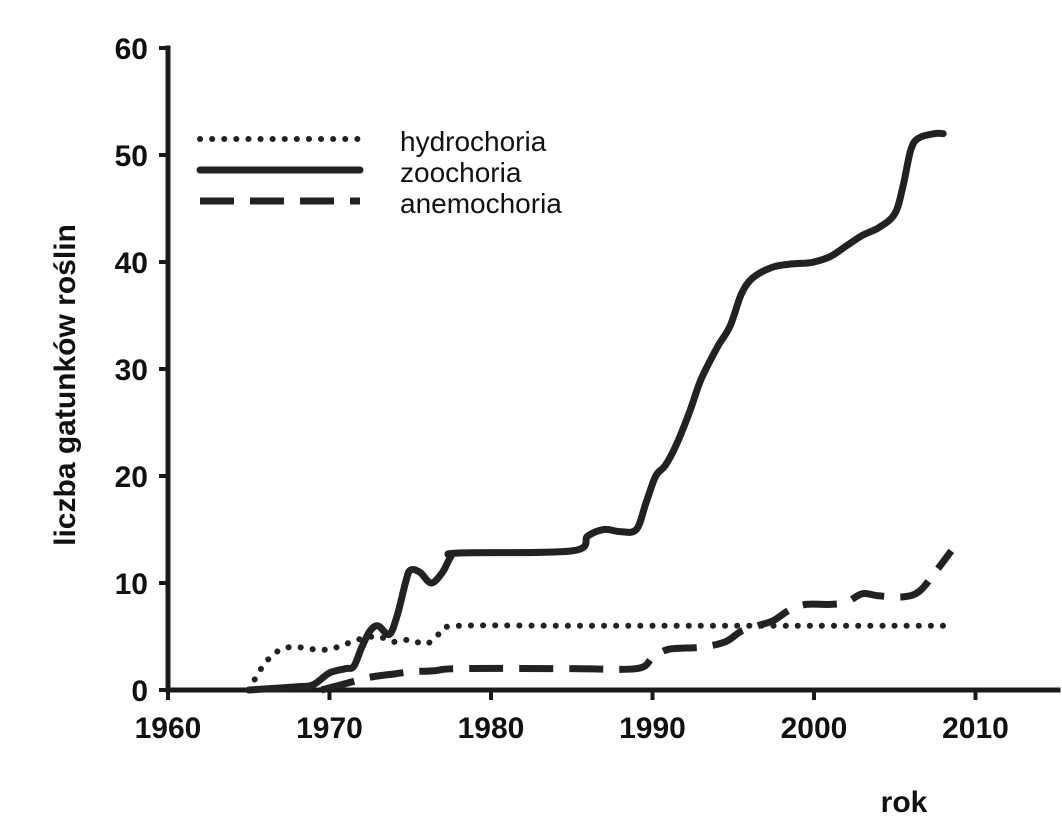 Image resolution: width=1062 pixels, height=838 pixels. Describe the element at coordinates (461, 172) in the screenshot. I see `legend-label-zoochoria: zoochoria` at that location.